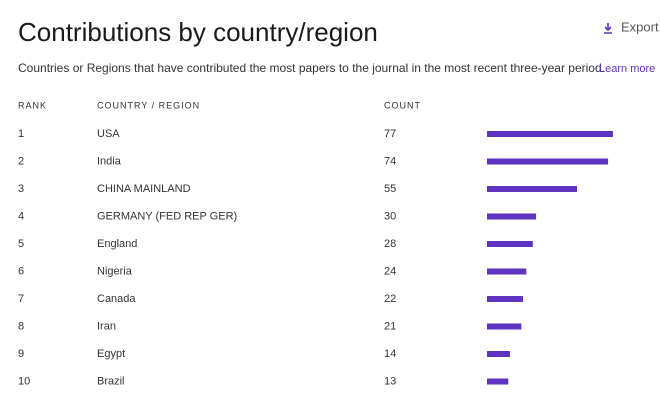  I want to click on country-cell: Canada, so click(116, 299).